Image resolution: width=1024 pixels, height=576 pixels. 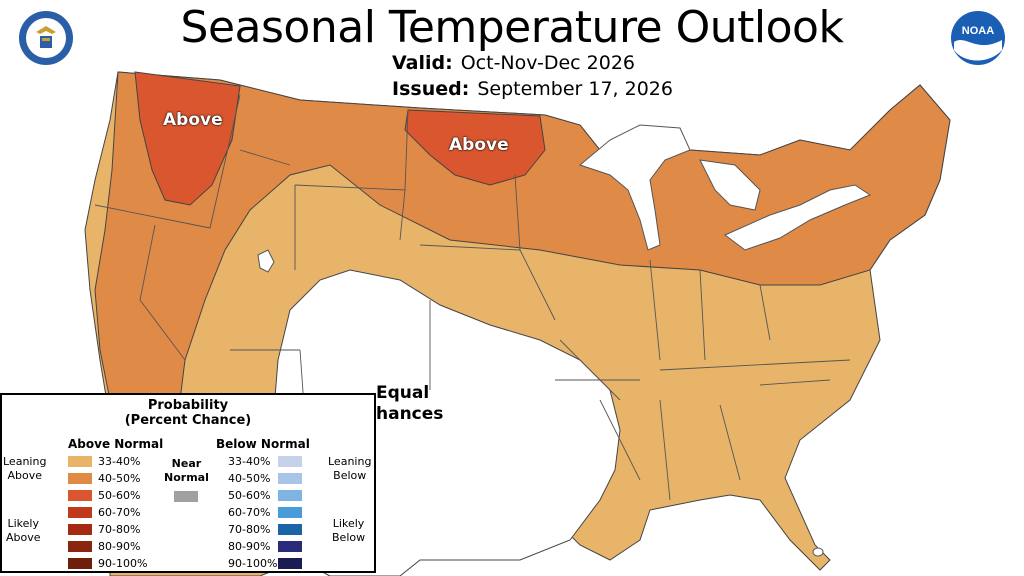 What do you see at coordinates (350, 461) in the screenshot?
I see `leaning-below-l1: Leaning` at bounding box center [350, 461].